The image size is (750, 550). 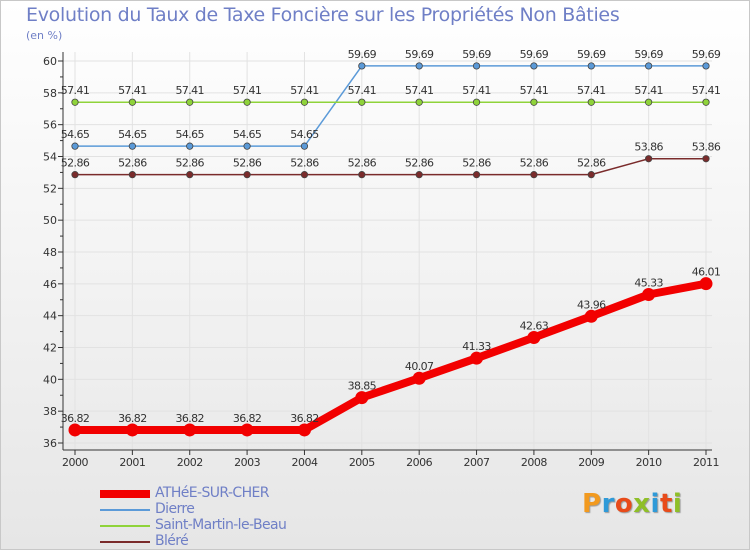 I want to click on x-tick-label: 2001, so click(x=132, y=462).